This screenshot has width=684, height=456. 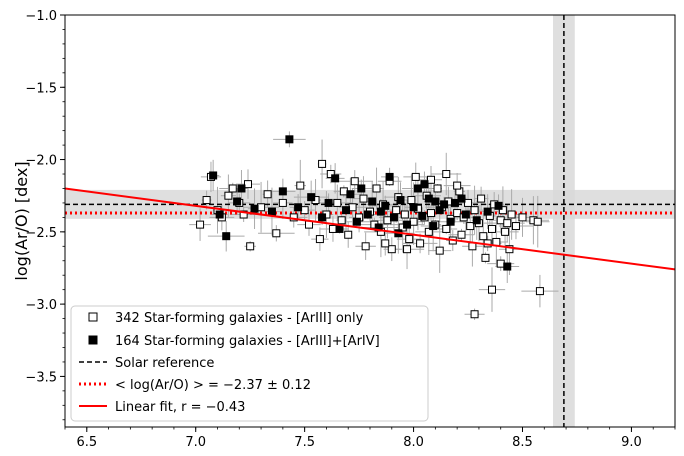 What do you see at coordinates (93, 317) in the screenshot?
I see `legend-open-square-marker` at bounding box center [93, 317].